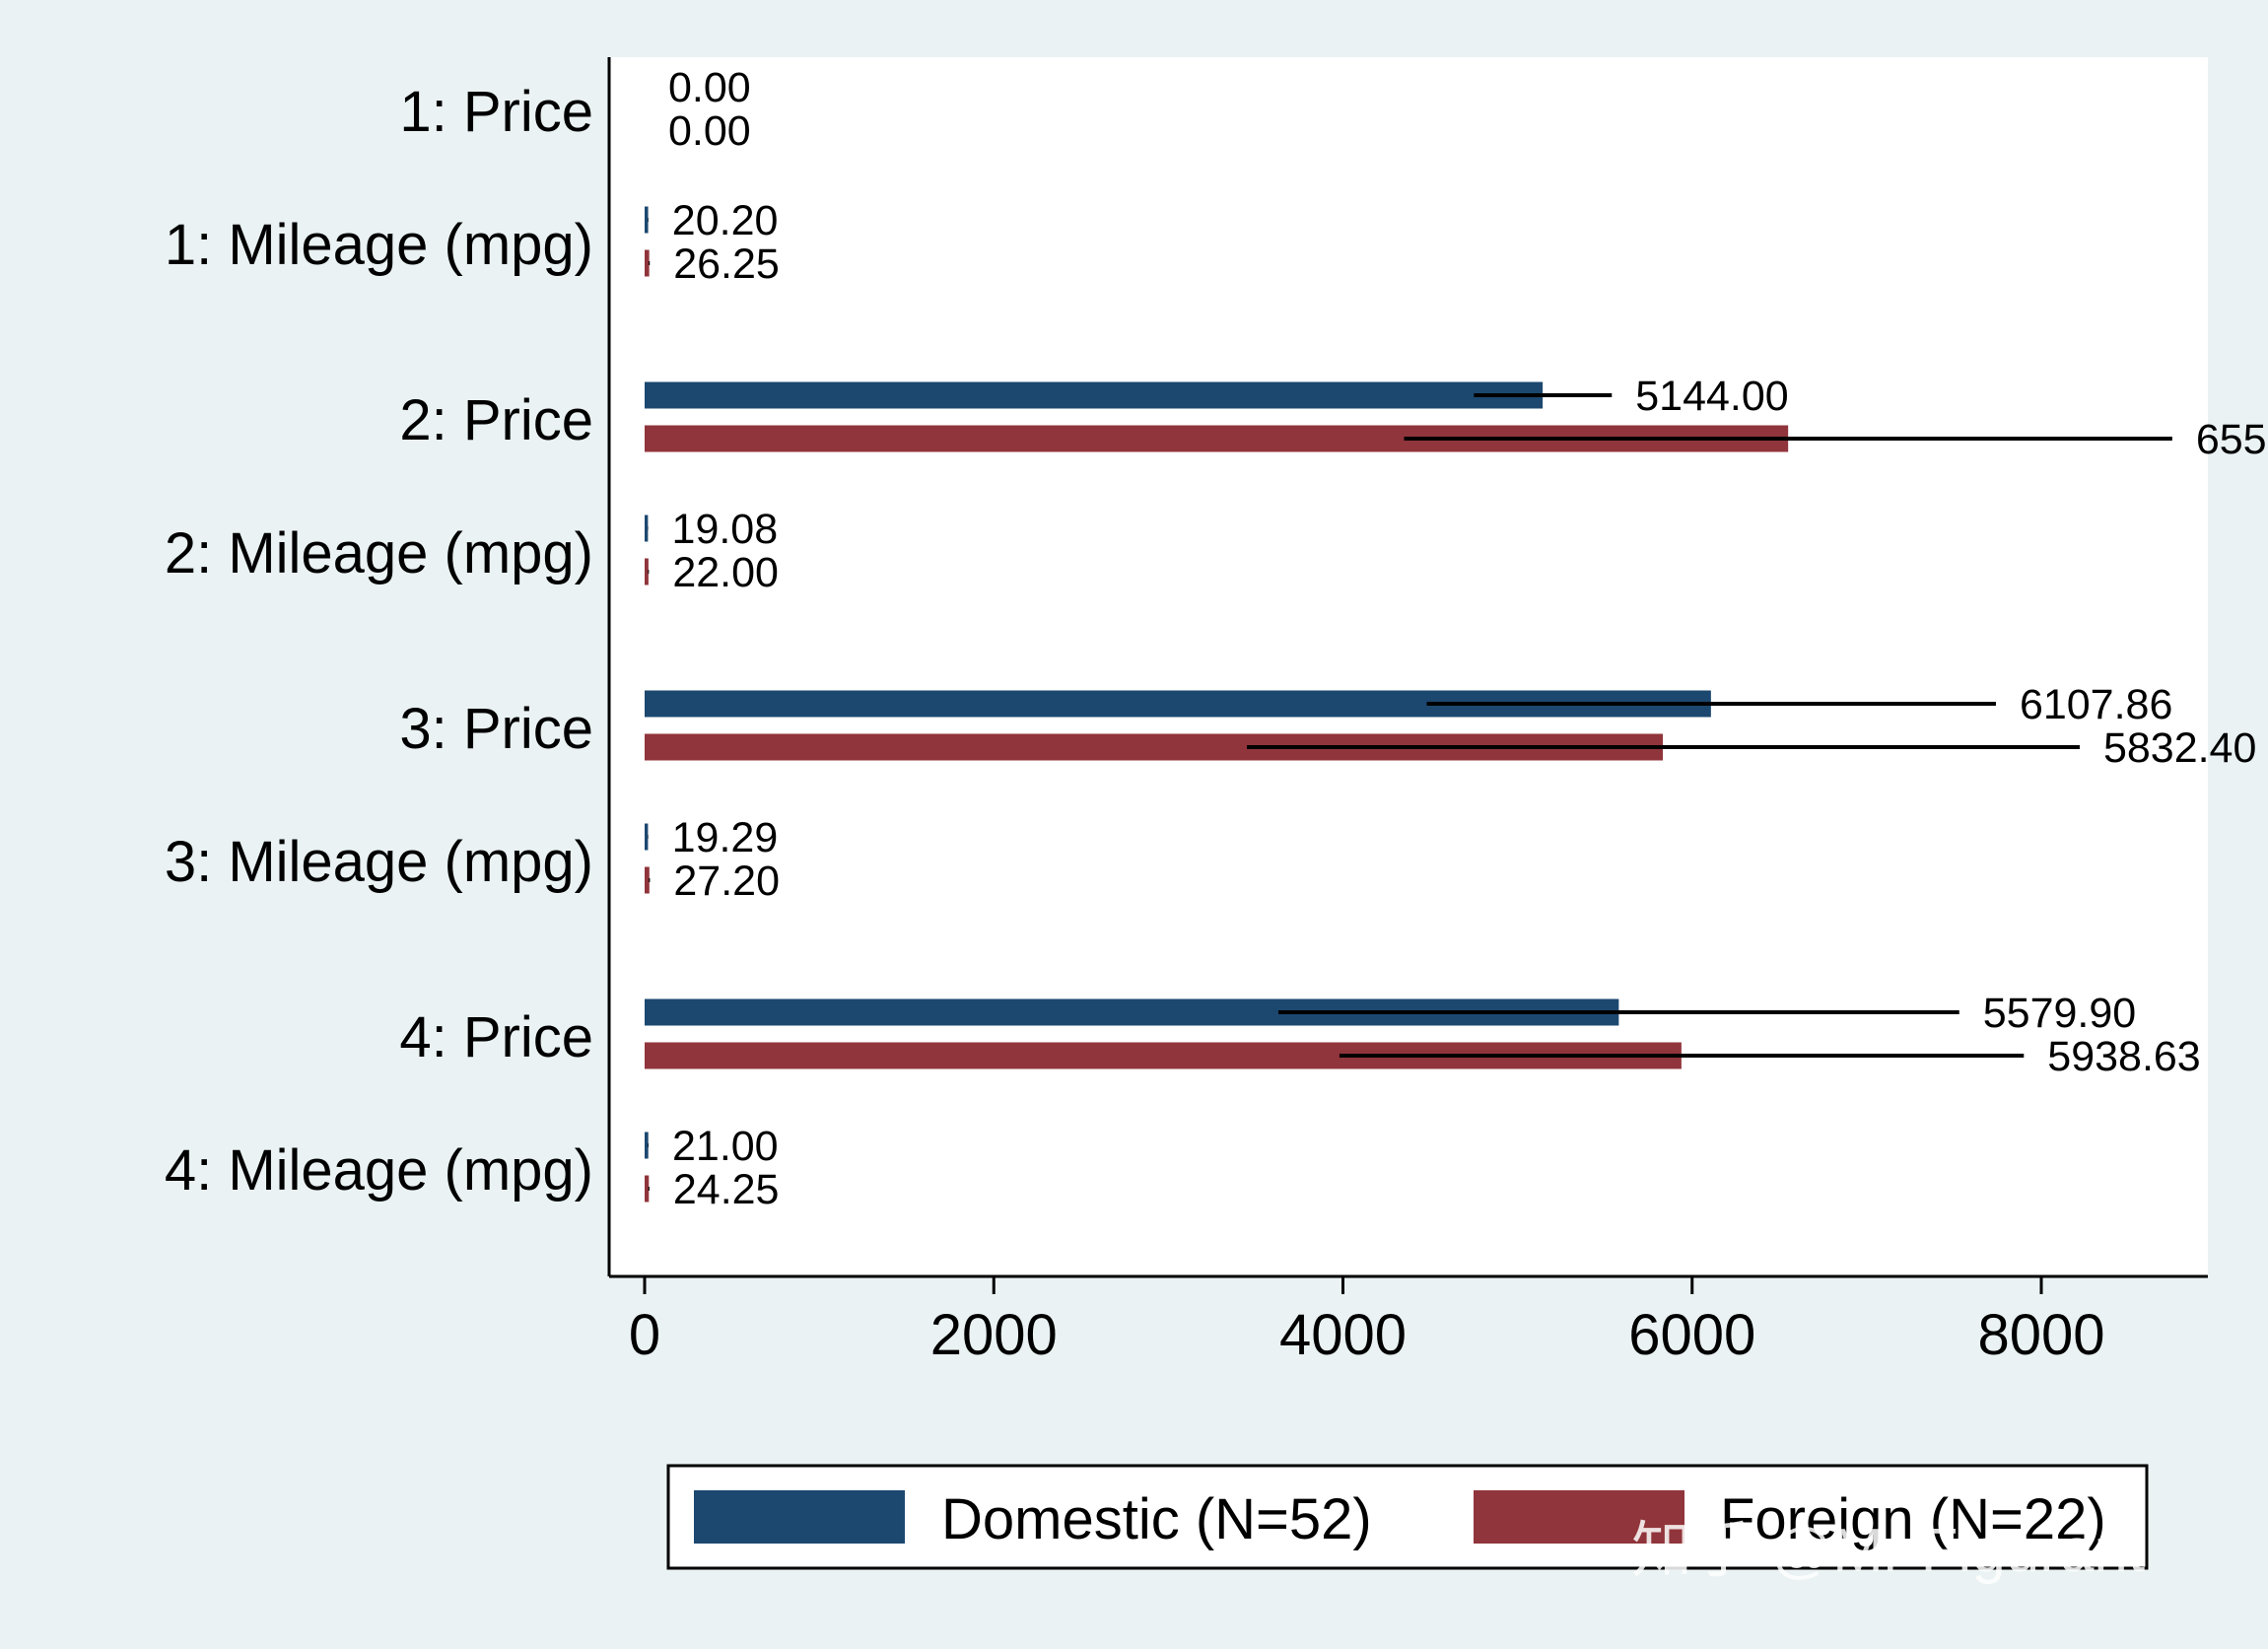 The image size is (2268, 1649). What do you see at coordinates (994, 1335) in the screenshot?
I see `x-tick-label: 2000` at bounding box center [994, 1335].